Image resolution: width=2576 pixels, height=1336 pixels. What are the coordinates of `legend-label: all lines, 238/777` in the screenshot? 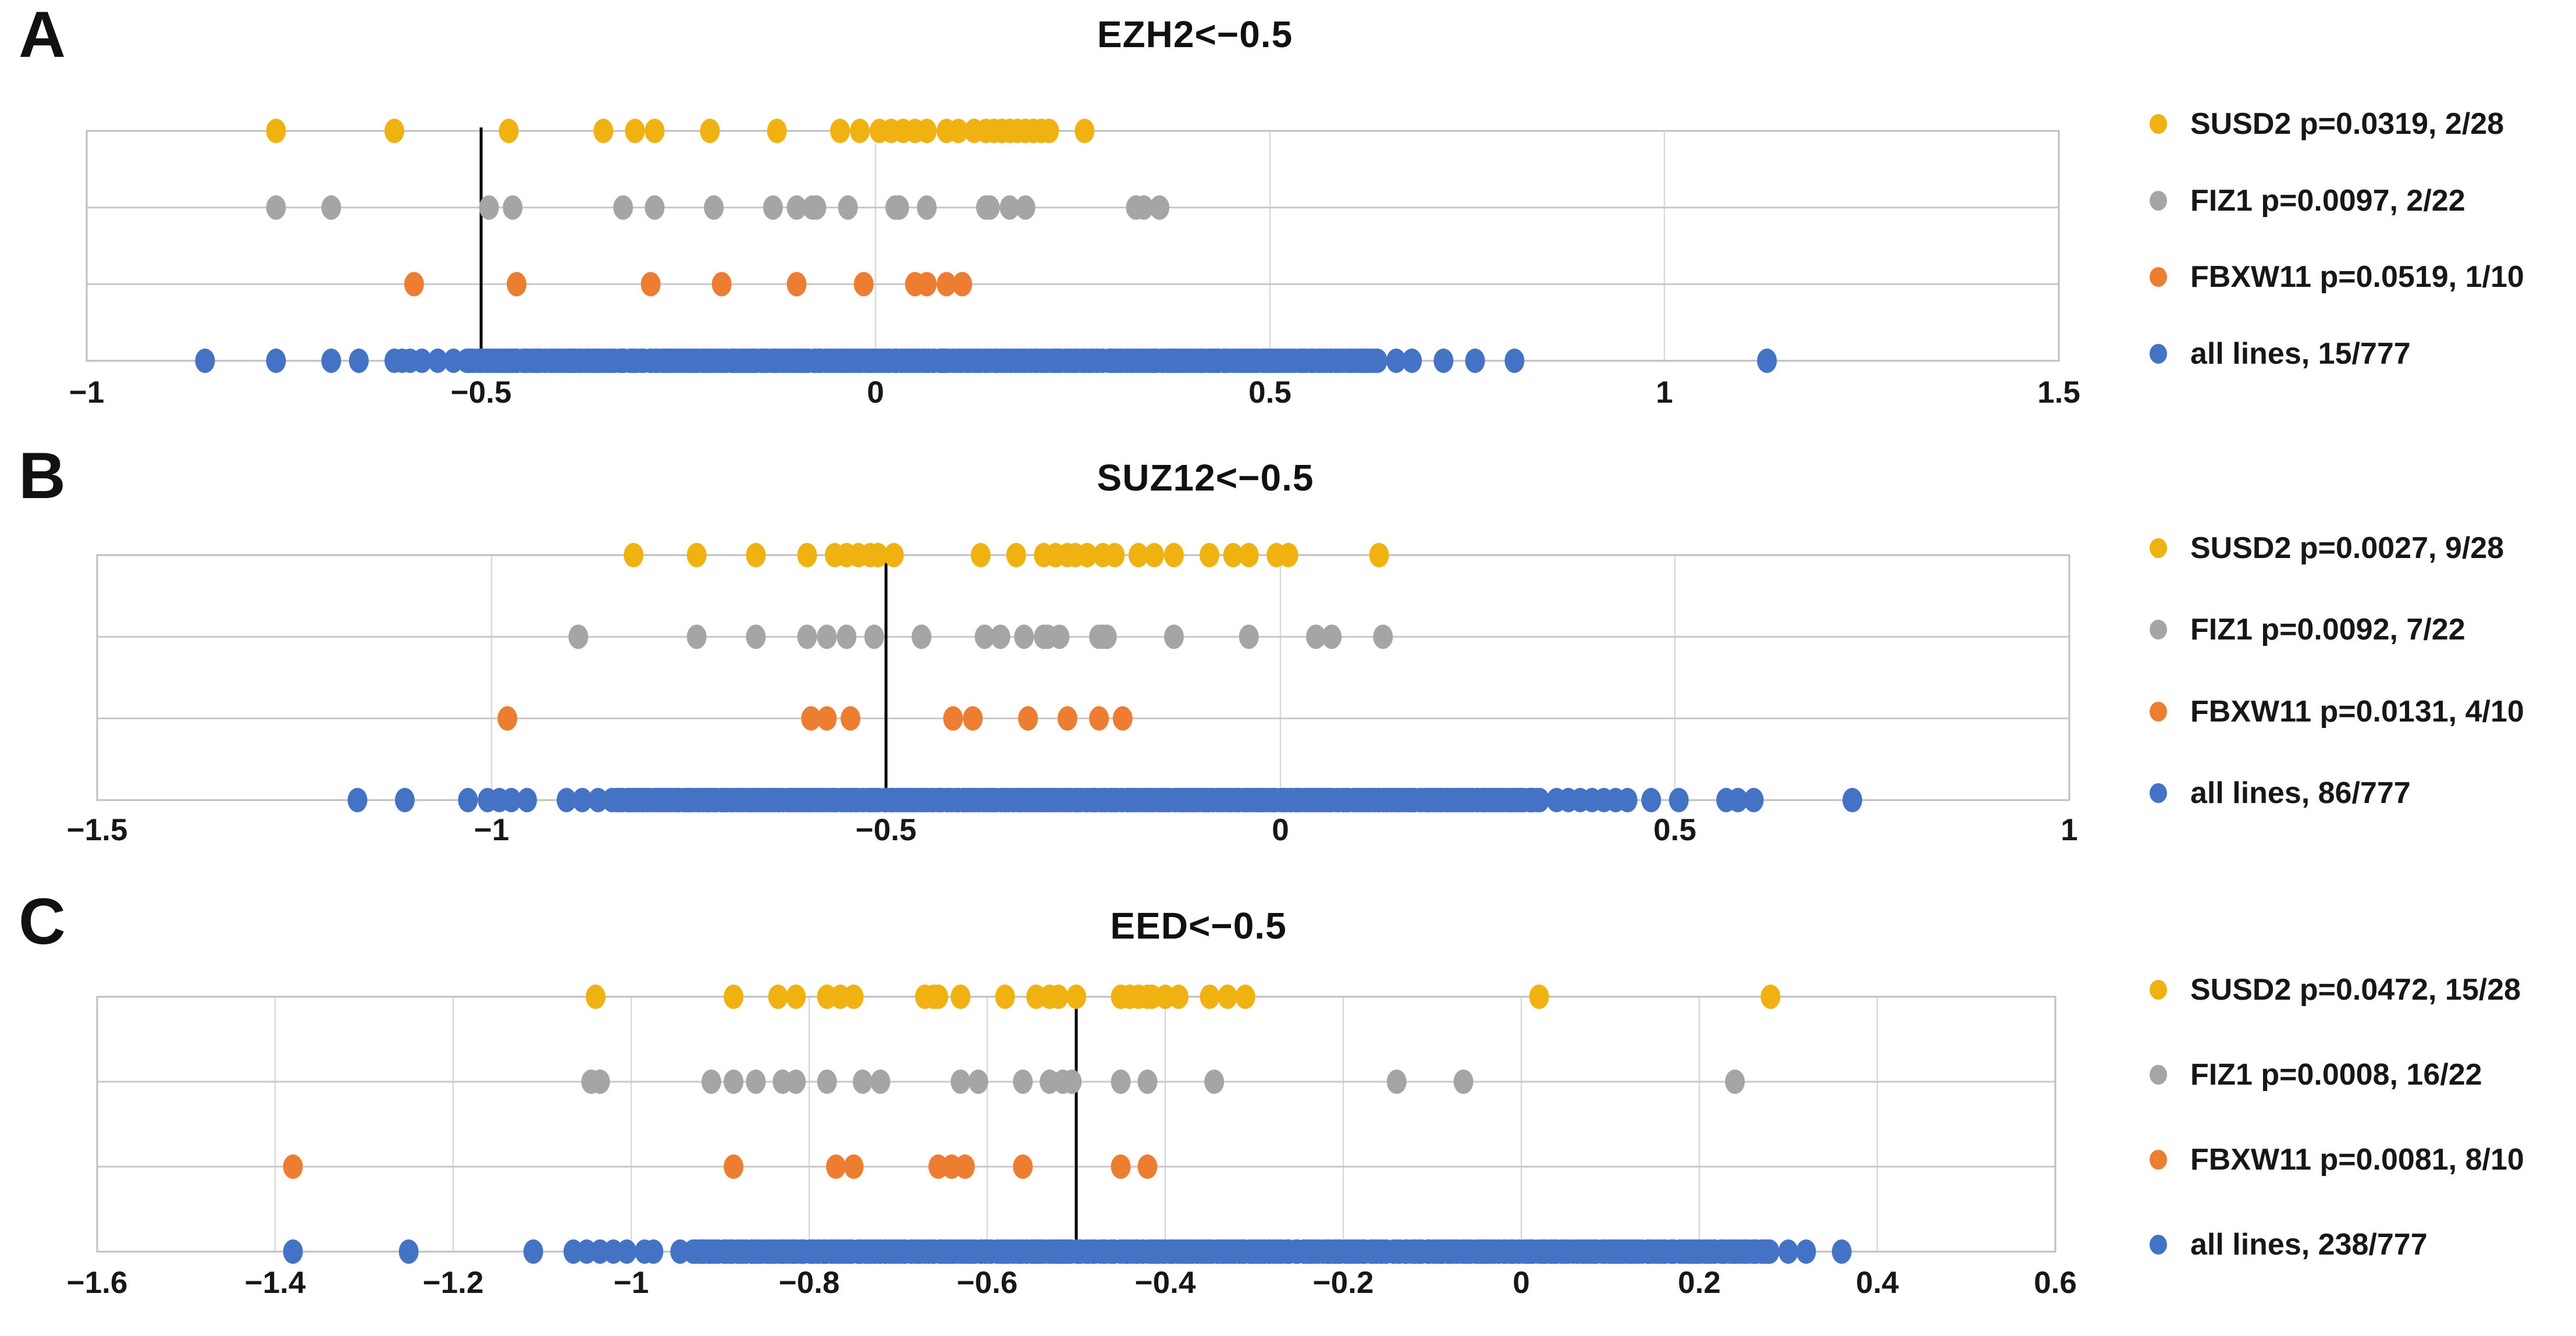 It's located at (2309, 1245).